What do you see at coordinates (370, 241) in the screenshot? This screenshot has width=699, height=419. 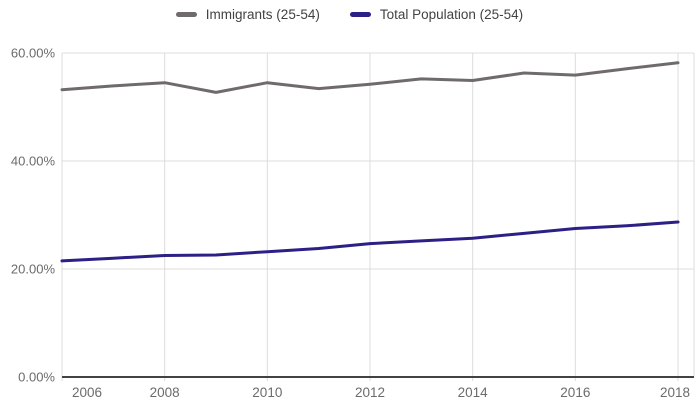 I see `series-line-total-population` at bounding box center [370, 241].